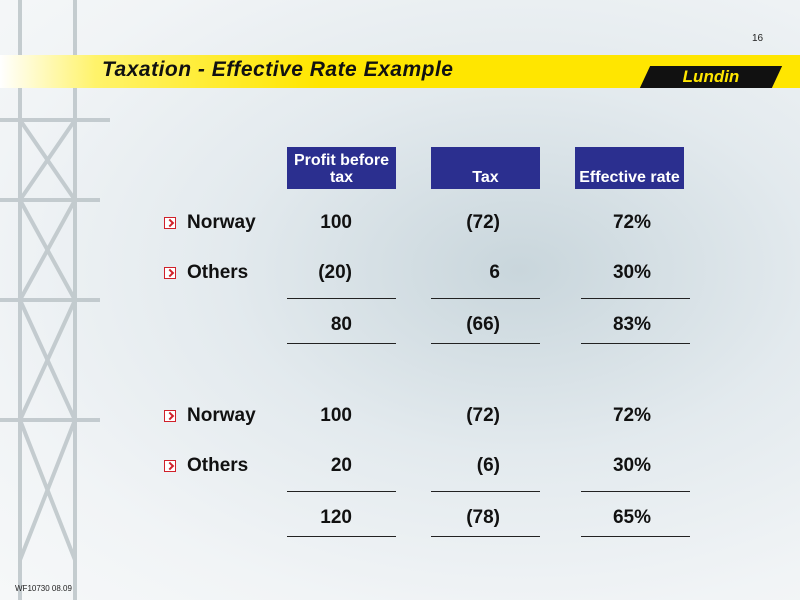 Image resolution: width=800 pixels, height=600 pixels. I want to click on logo-text: Lundin, so click(711, 76).